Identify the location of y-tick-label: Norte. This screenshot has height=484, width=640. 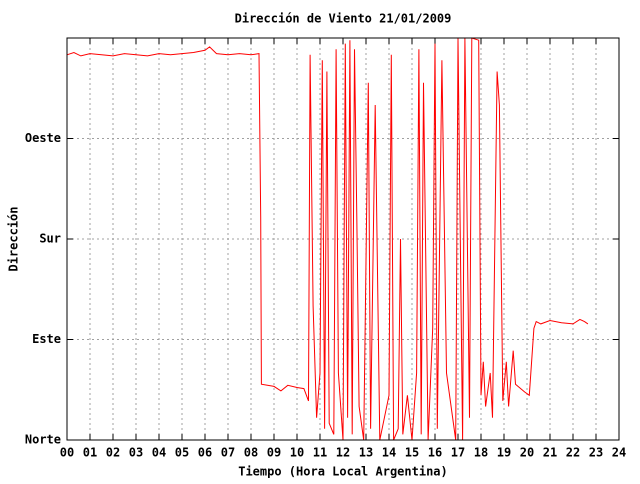
(43, 440).